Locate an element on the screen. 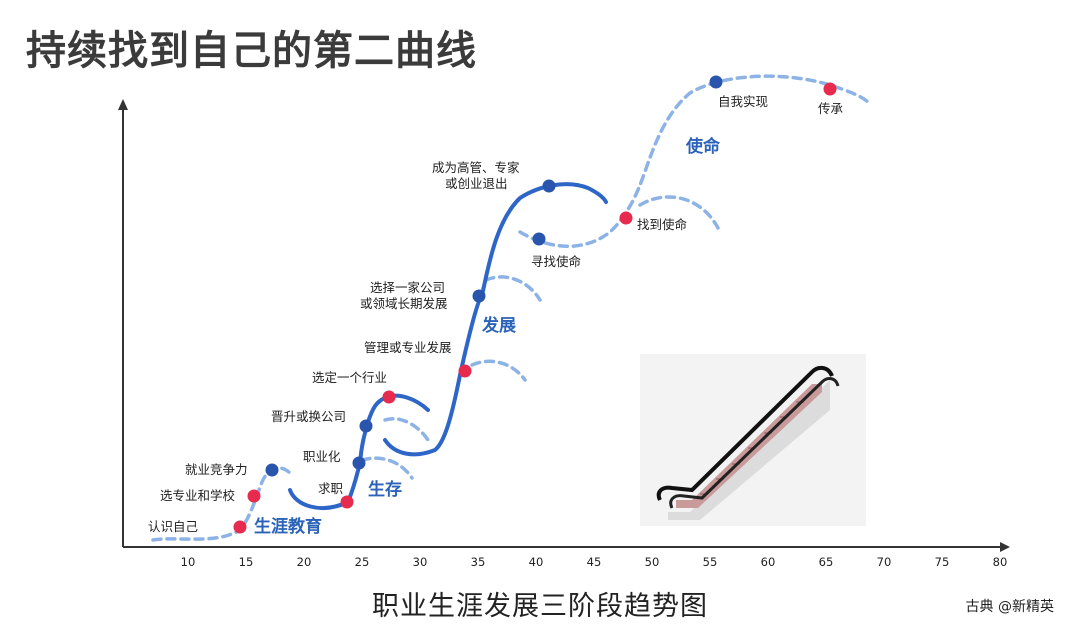 The image size is (1080, 632). milestone-executive: 成为高管、专家 或创业退出 is located at coordinates (494, 176).